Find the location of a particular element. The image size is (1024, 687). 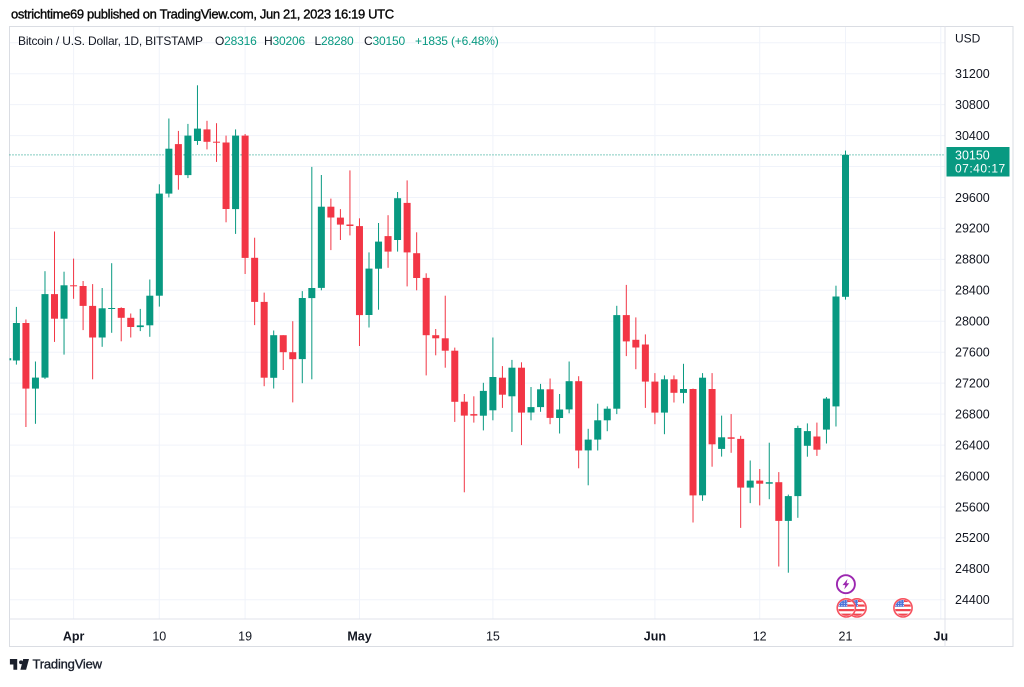

svg-text: 10 is located at coordinates (159, 636).